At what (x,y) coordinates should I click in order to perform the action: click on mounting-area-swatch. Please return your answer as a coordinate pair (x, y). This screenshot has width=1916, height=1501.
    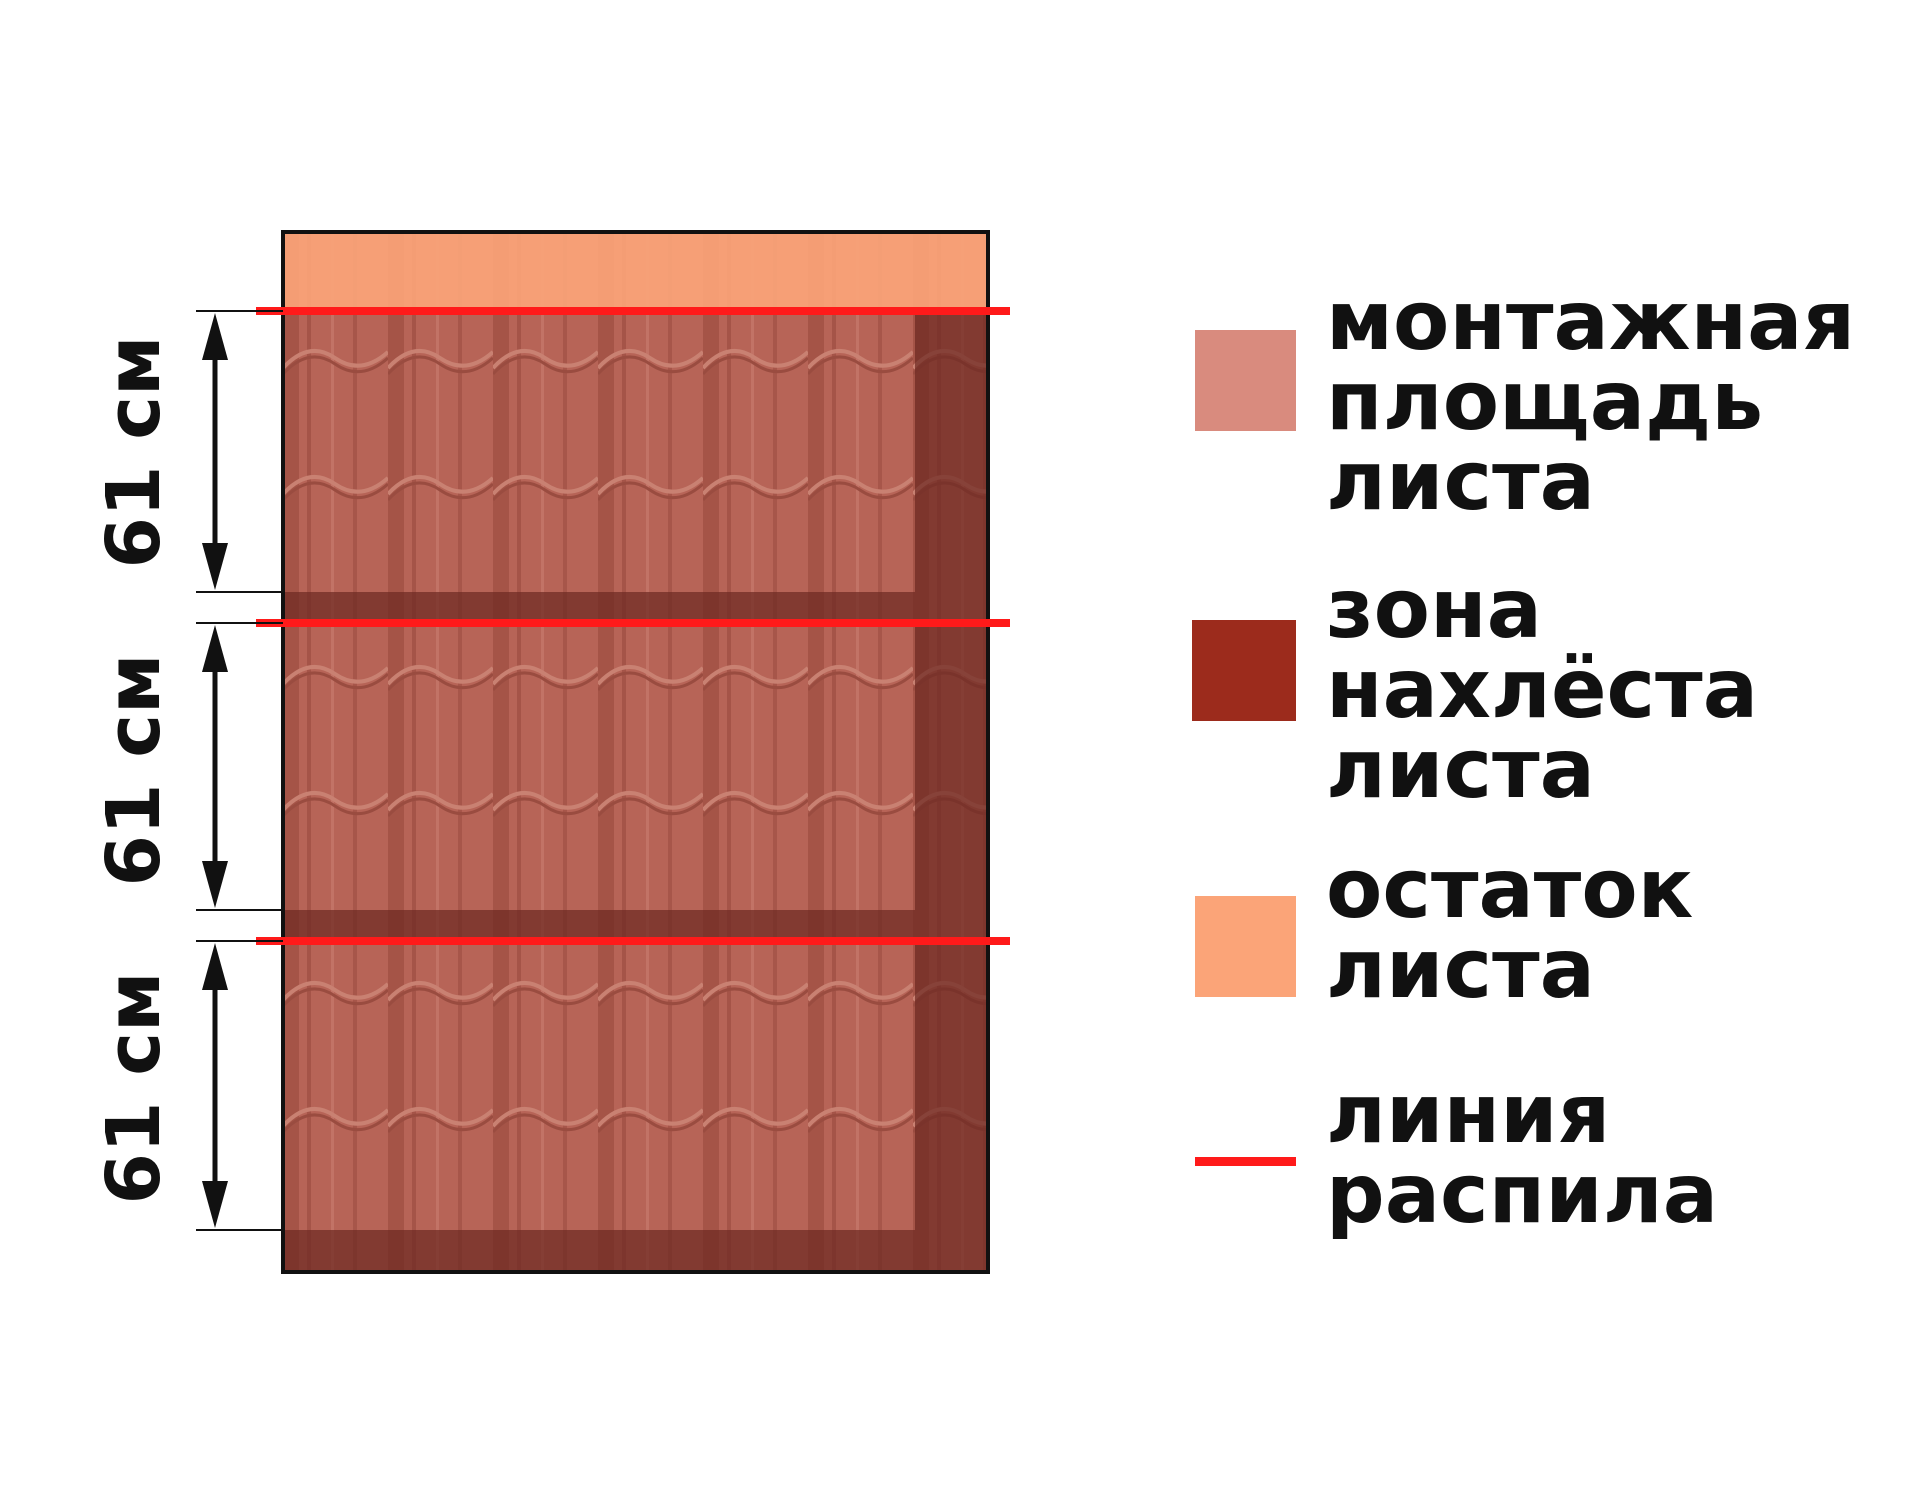
    Looking at the image, I should click on (1245, 380).